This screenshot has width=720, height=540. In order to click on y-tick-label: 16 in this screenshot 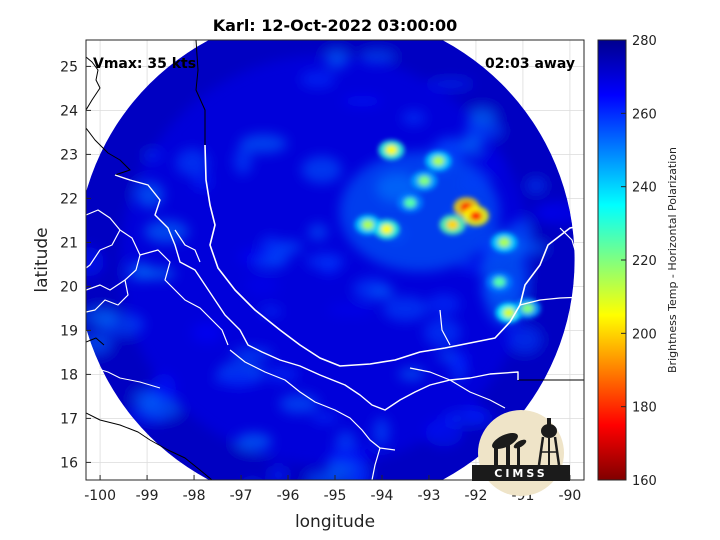, I will do `click(69, 463)`.